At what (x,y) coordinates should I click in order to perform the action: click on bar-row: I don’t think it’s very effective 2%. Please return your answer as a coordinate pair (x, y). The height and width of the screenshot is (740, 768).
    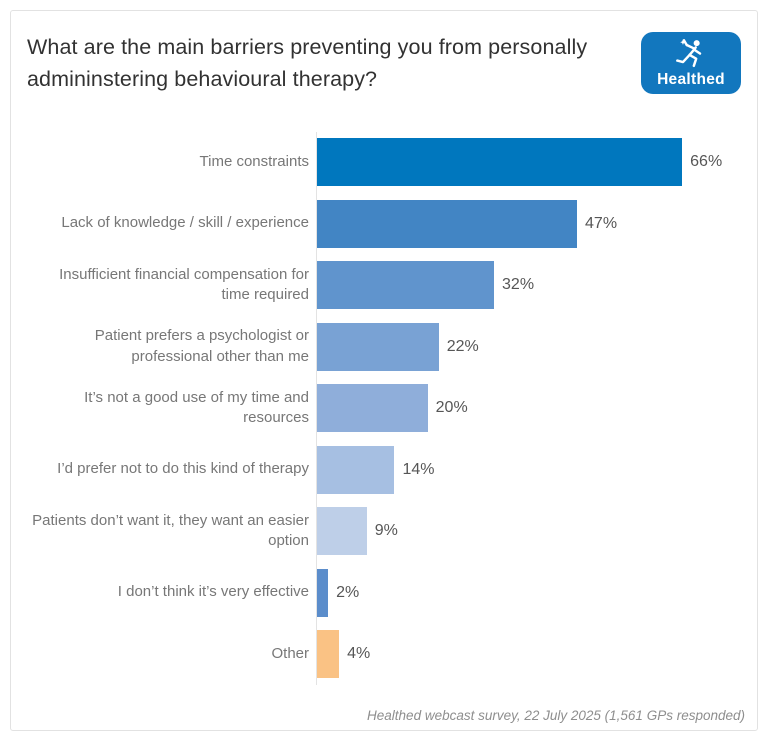
    Looking at the image, I should click on (385, 593).